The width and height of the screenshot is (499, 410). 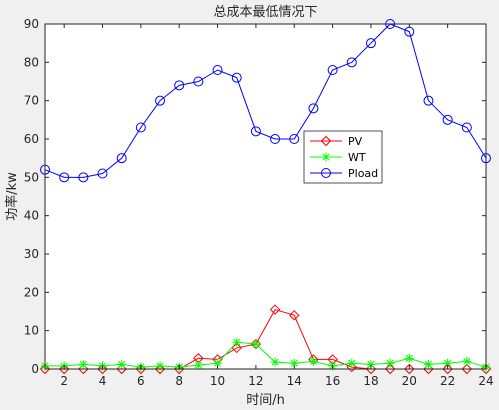 What do you see at coordinates (31, 331) in the screenshot?
I see `y-tick-label: 10` at bounding box center [31, 331].